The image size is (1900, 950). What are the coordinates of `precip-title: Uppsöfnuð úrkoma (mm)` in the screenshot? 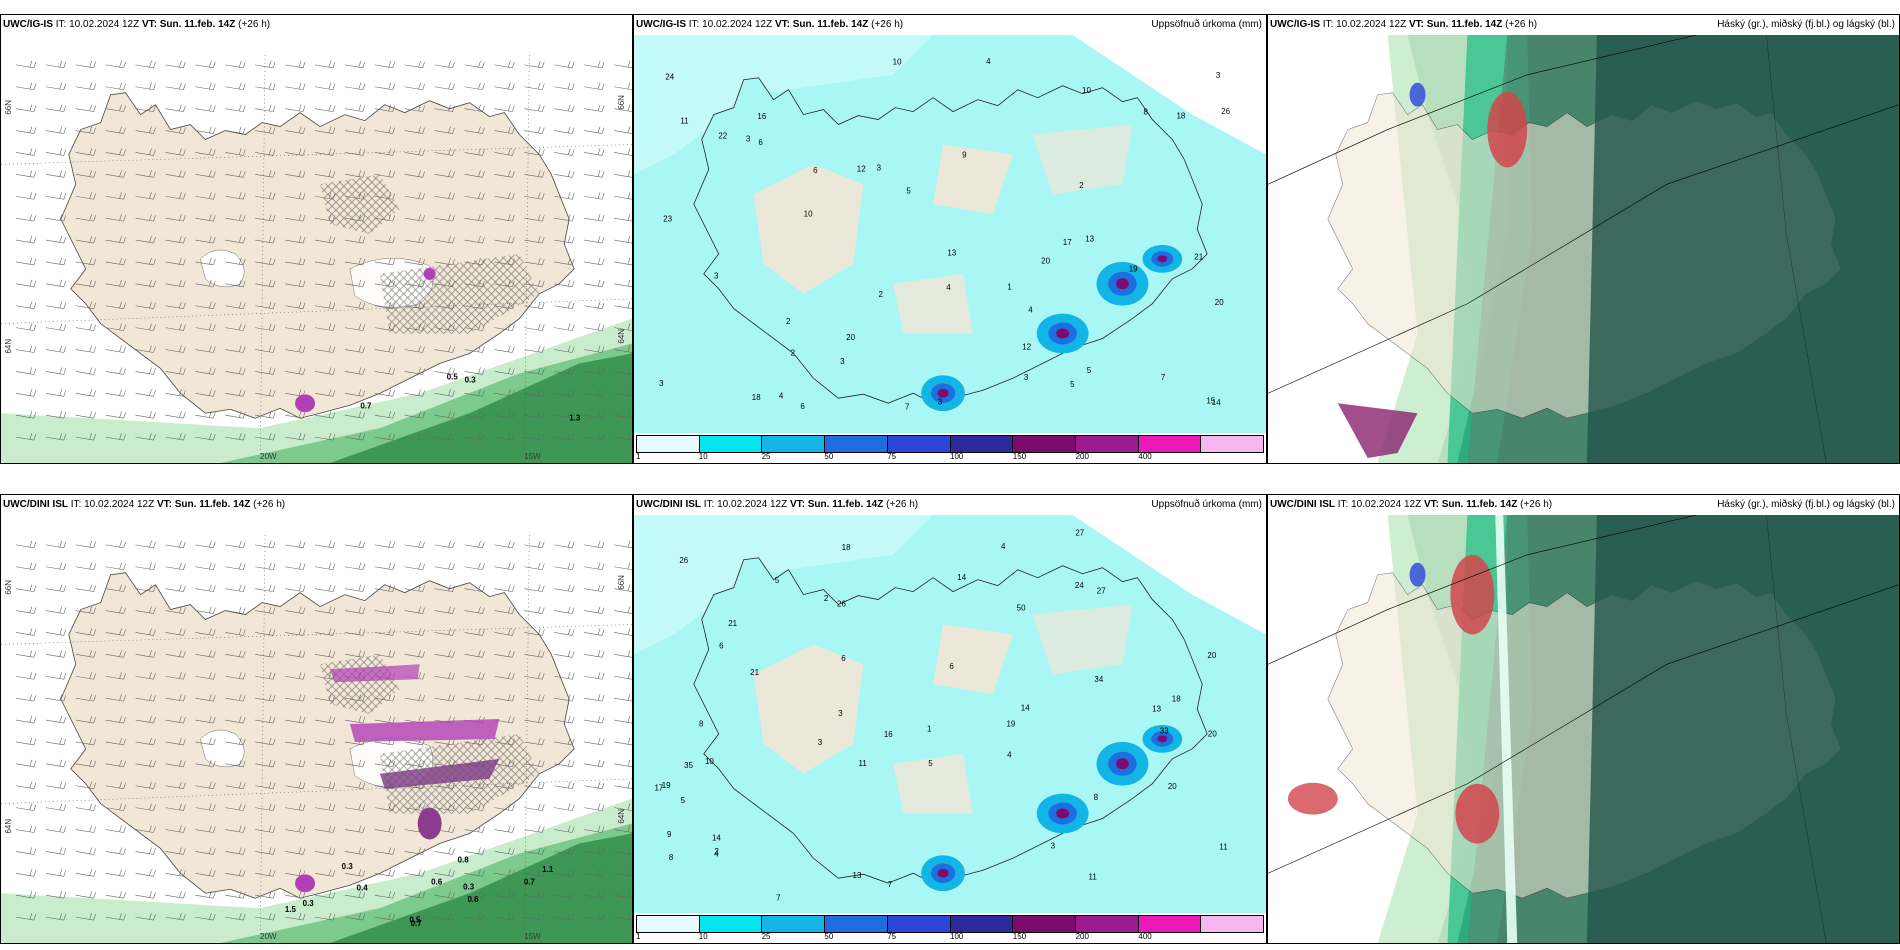 It's located at (1206, 24).